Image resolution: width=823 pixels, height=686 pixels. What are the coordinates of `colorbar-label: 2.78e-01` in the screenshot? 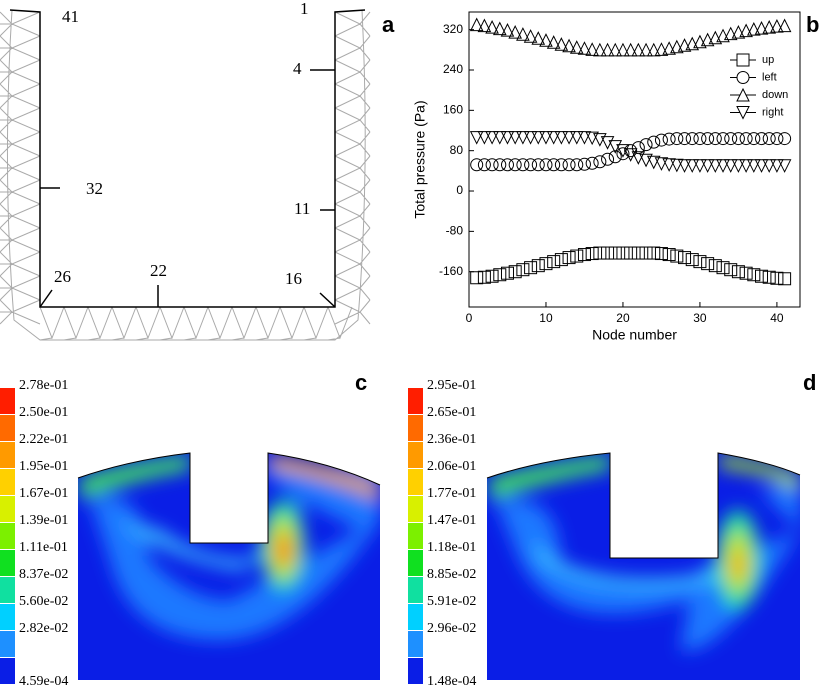 It's located at (43, 385).